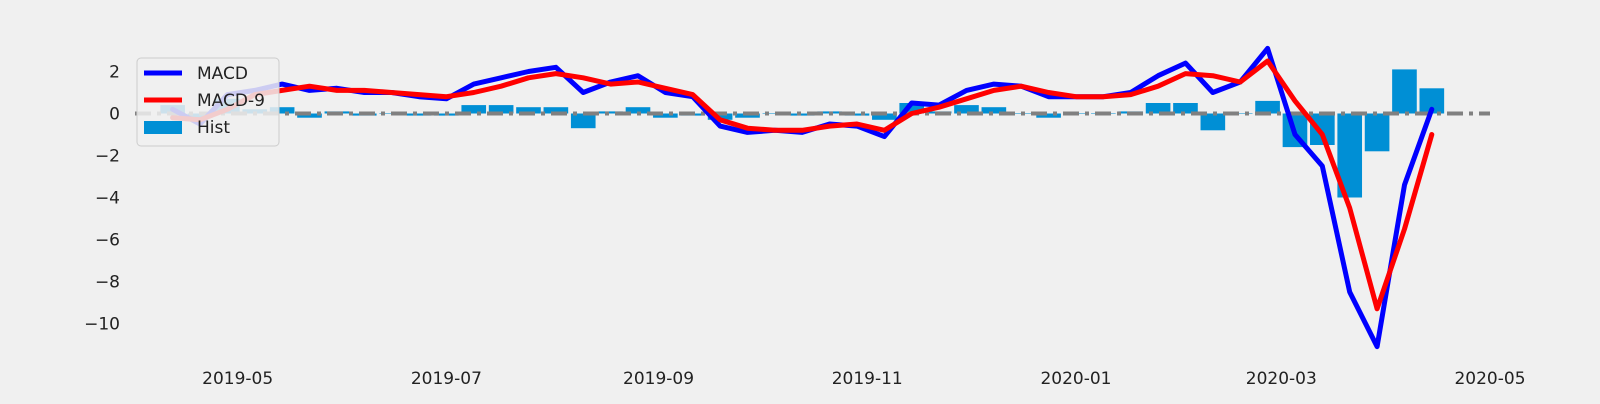  What do you see at coordinates (222, 74) in the screenshot?
I see `legend-label: MACD` at bounding box center [222, 74].